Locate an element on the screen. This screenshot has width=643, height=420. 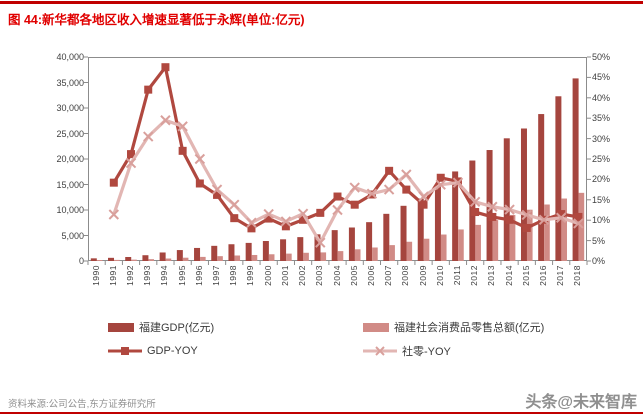
figure-title: 图 44:新华都各地区收入增速显著低于永辉(单位:亿元) is located at coordinates (156, 20).